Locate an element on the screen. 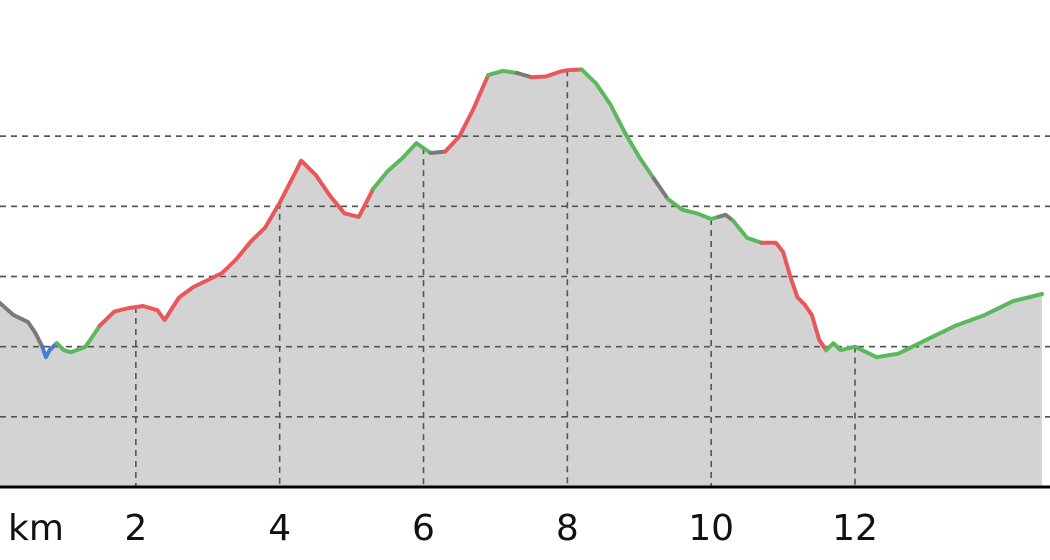 This screenshot has width=1050, height=560. x-tick-label-6: 6 is located at coordinates (423, 528).